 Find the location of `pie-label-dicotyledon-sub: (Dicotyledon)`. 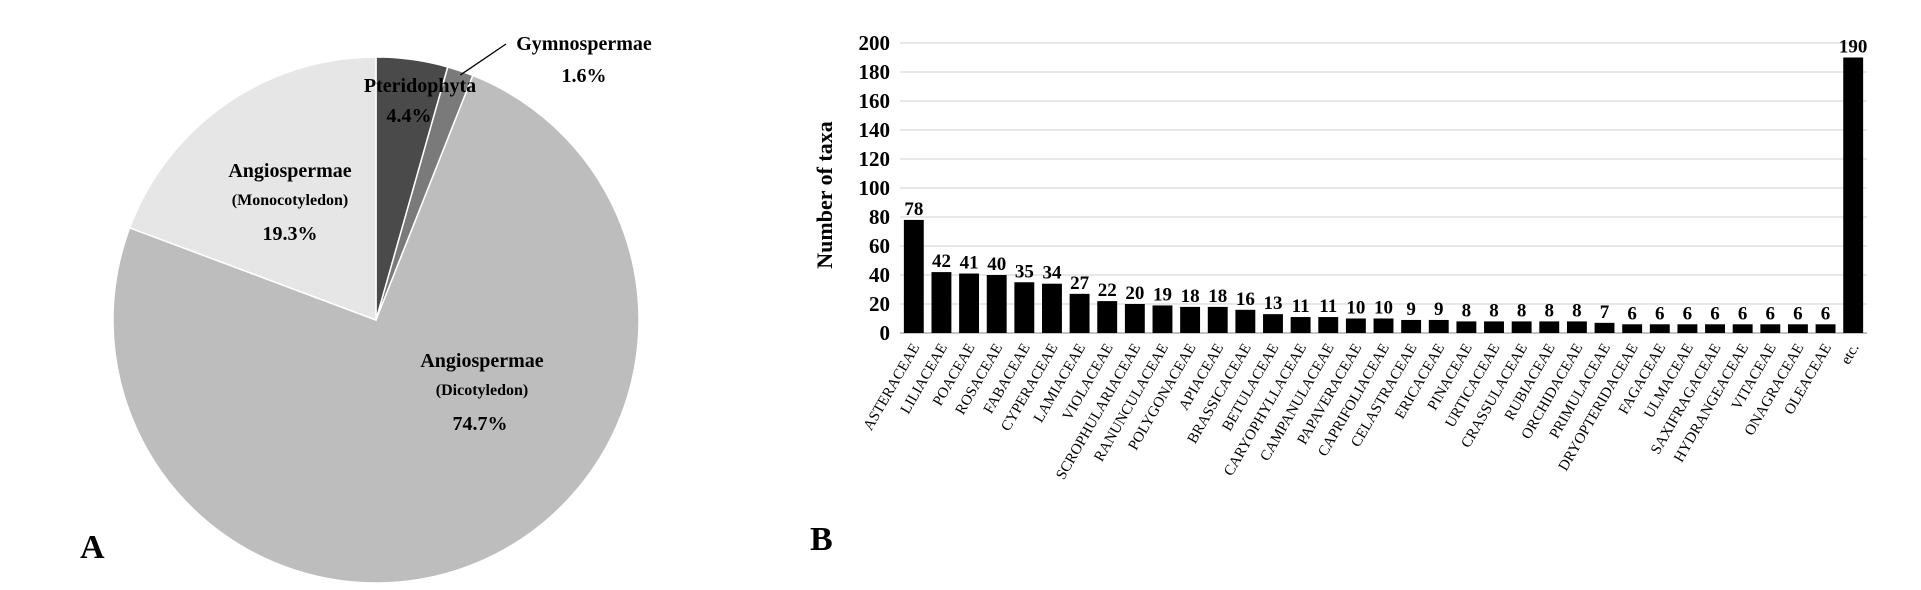

pie-label-dicotyledon-sub: (Dicotyledon) is located at coordinates (482, 390).